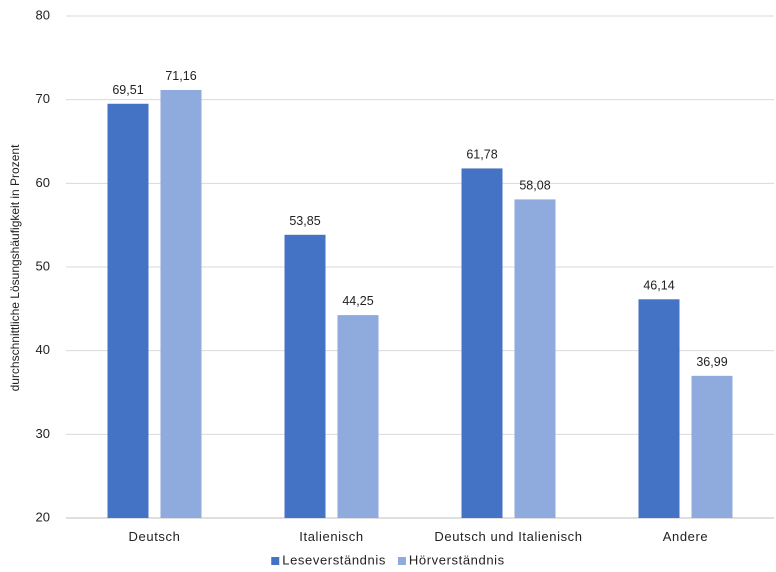 This screenshot has width=776, height=572. Describe the element at coordinates (43, 516) in the screenshot. I see `y-tick-label-20: 20` at that location.